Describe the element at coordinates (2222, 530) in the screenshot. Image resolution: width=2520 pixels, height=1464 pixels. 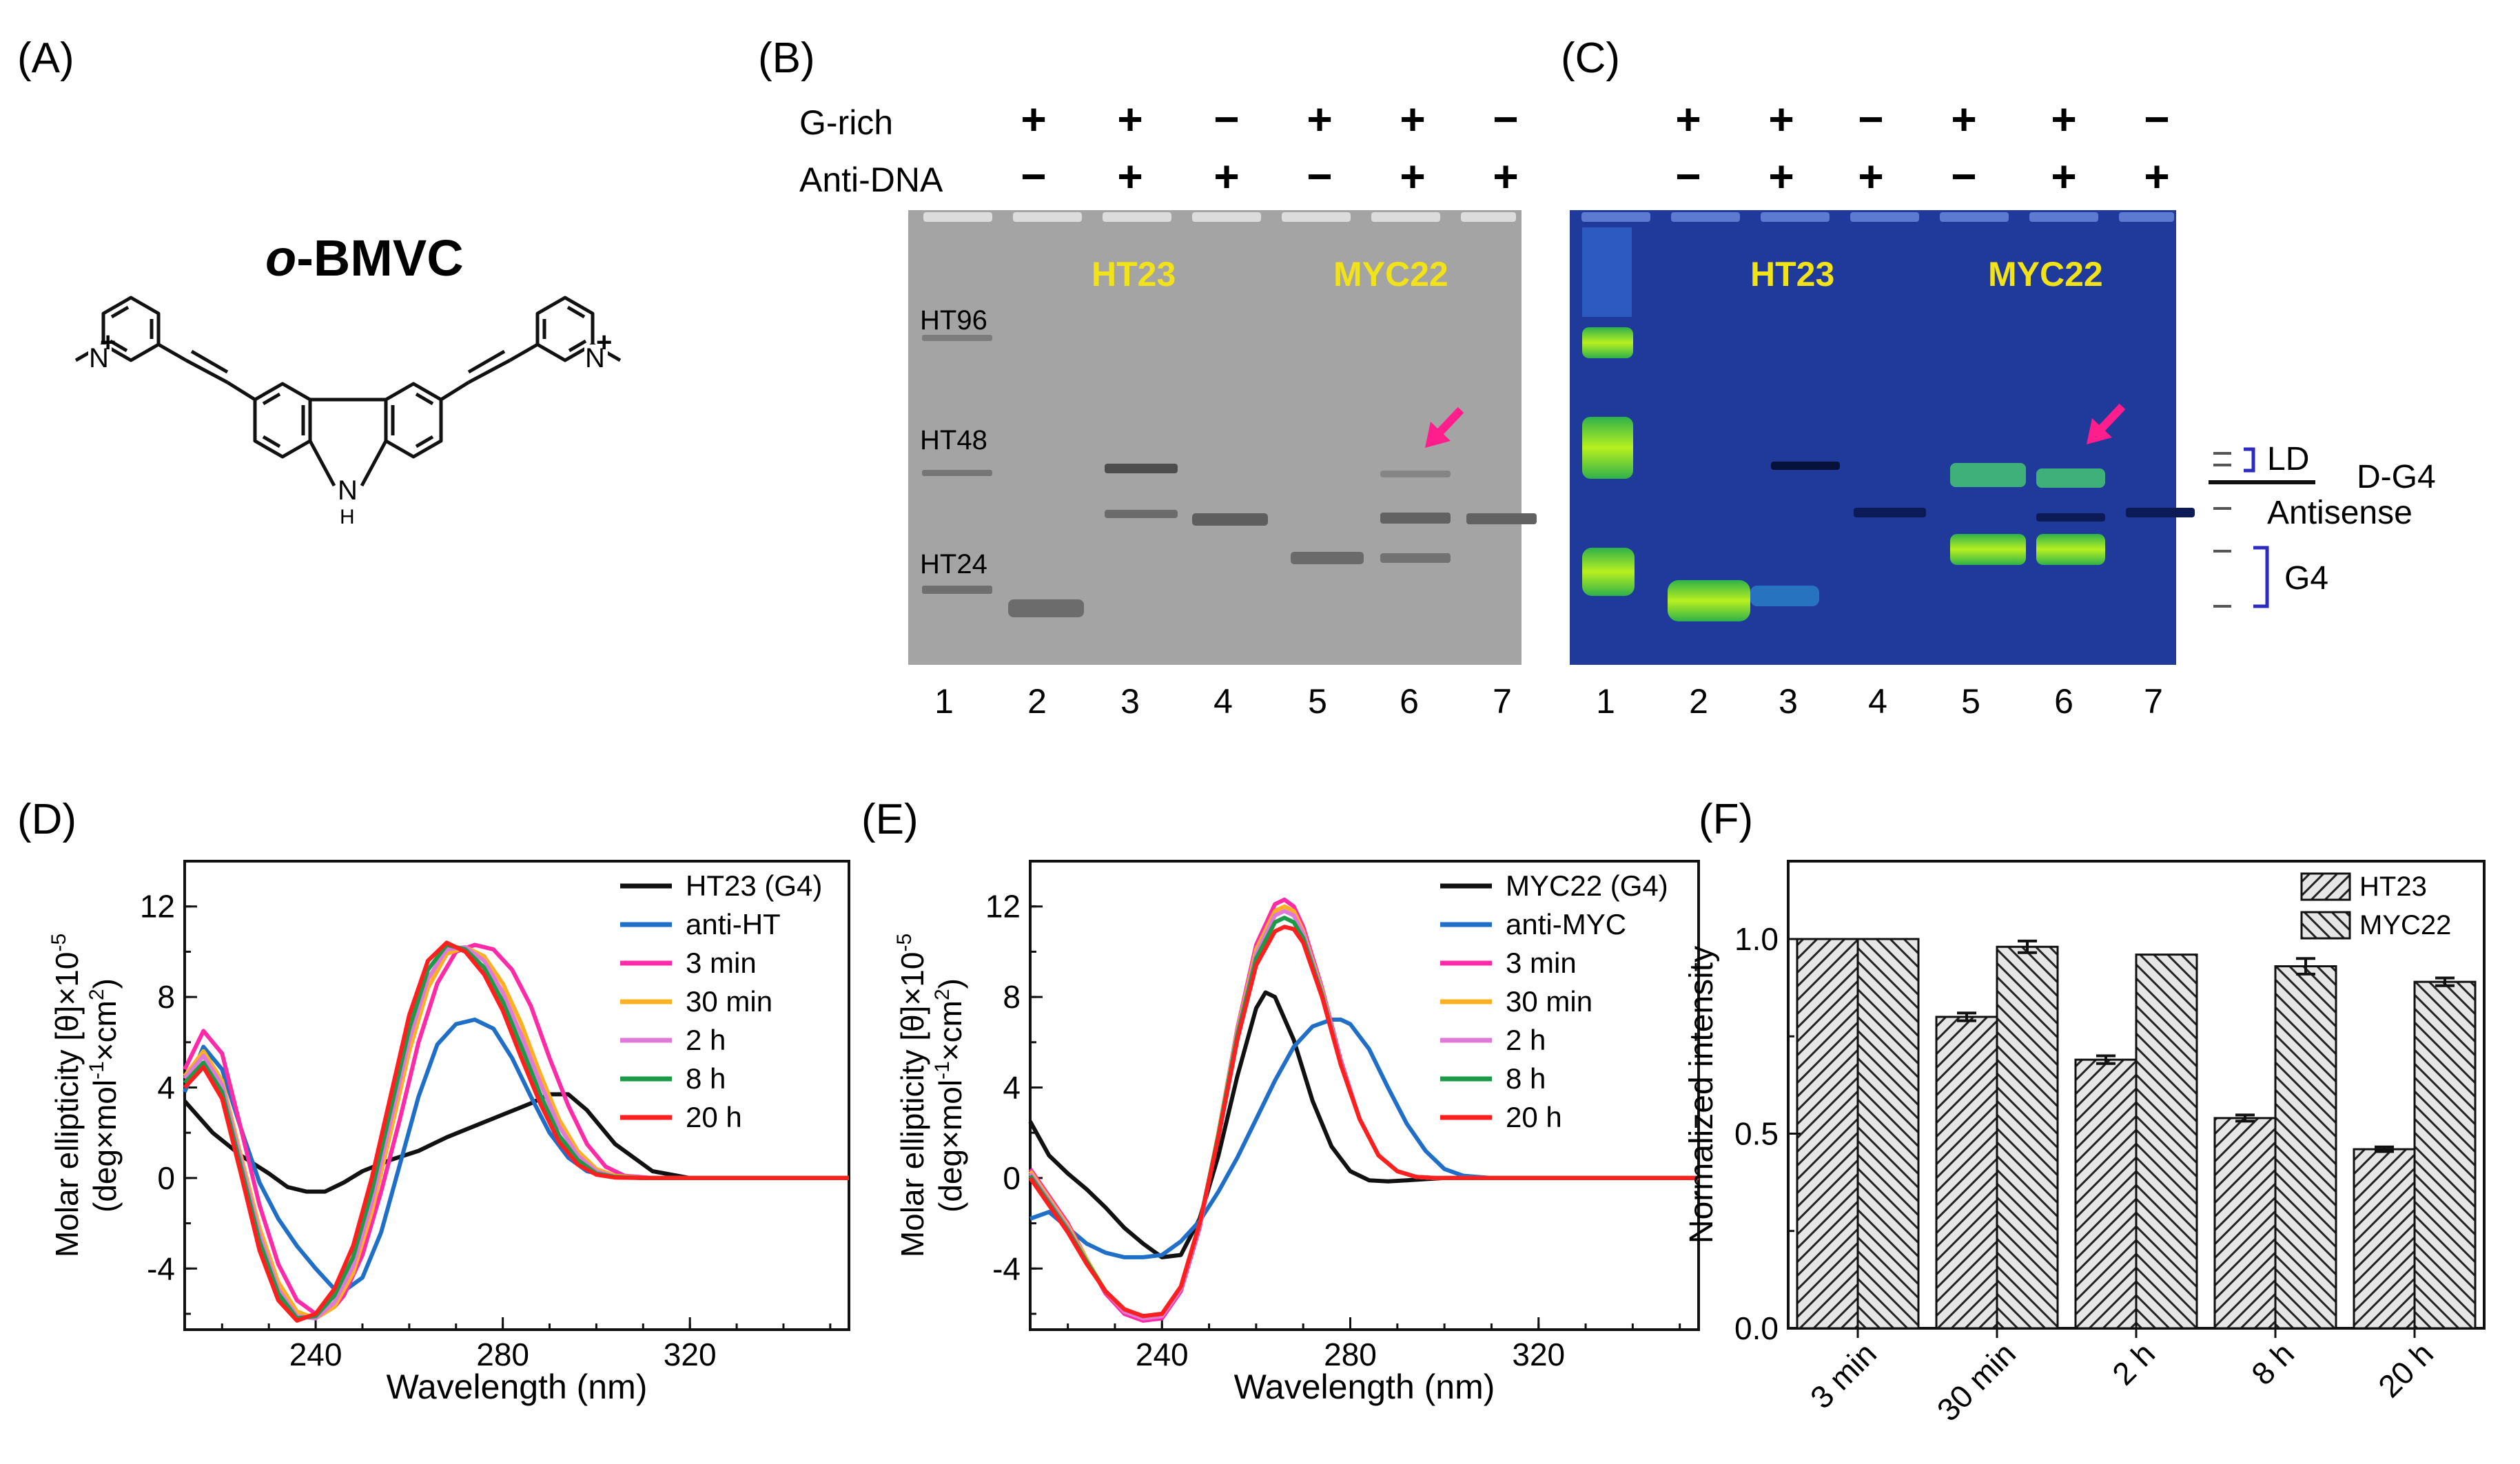
I see `band-tick-marks` at that location.